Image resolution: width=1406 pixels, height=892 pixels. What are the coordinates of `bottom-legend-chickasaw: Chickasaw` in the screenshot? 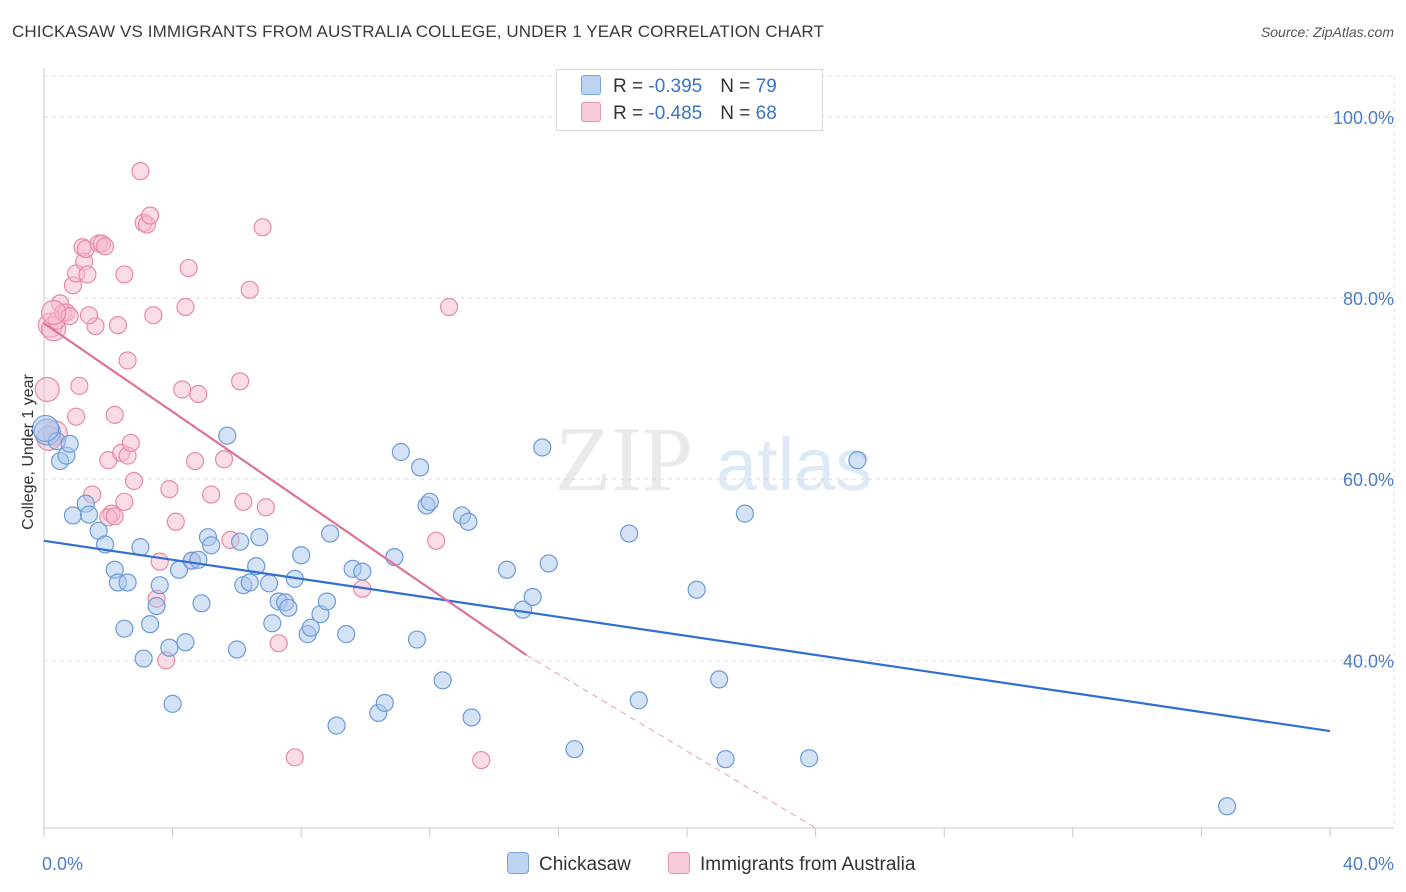 It's located at (569, 864).